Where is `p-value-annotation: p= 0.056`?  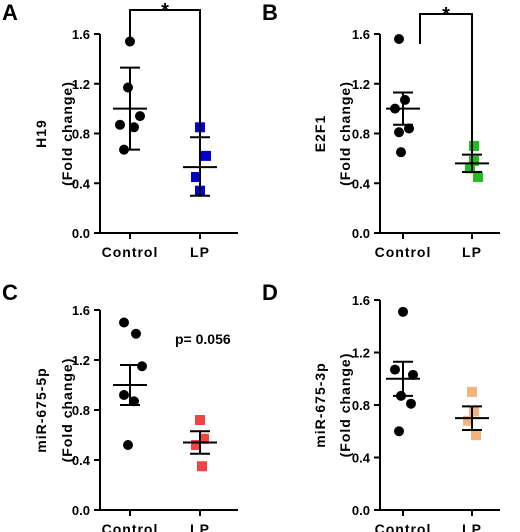 p-value-annotation: p= 0.056 is located at coordinates (203, 339).